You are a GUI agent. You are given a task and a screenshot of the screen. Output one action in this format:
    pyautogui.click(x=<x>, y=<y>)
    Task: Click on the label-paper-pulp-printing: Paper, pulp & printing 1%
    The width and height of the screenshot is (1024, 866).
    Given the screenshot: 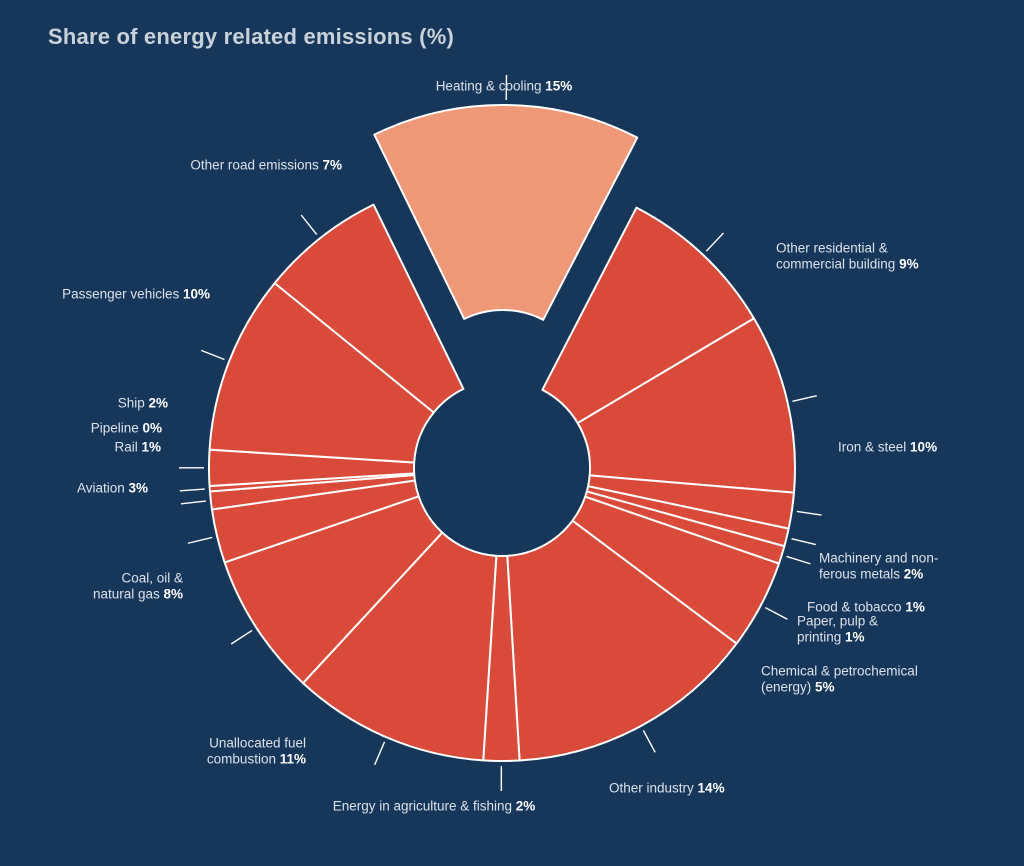 What is the action you would take?
    pyautogui.click(x=837, y=629)
    